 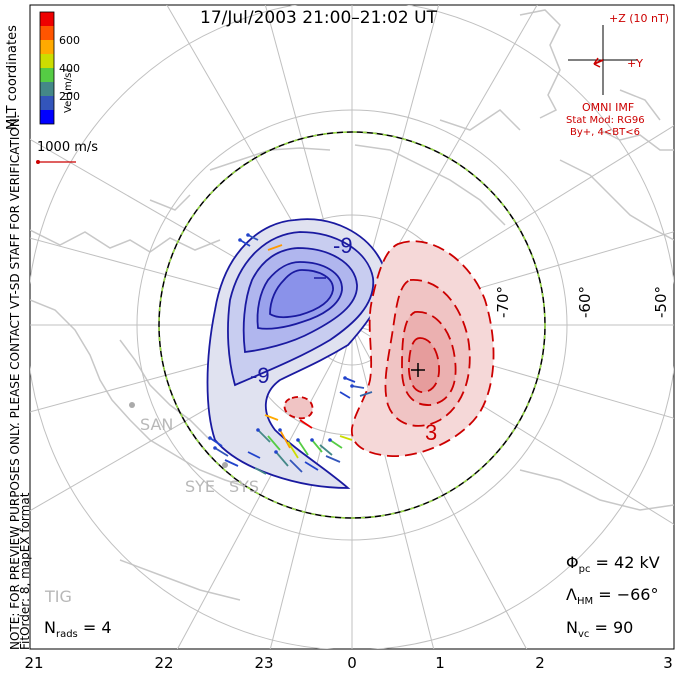 What do you see at coordinates (12, 77) in the screenshot?
I see `coordinate-system: MLT coordinates` at bounding box center [12, 77].